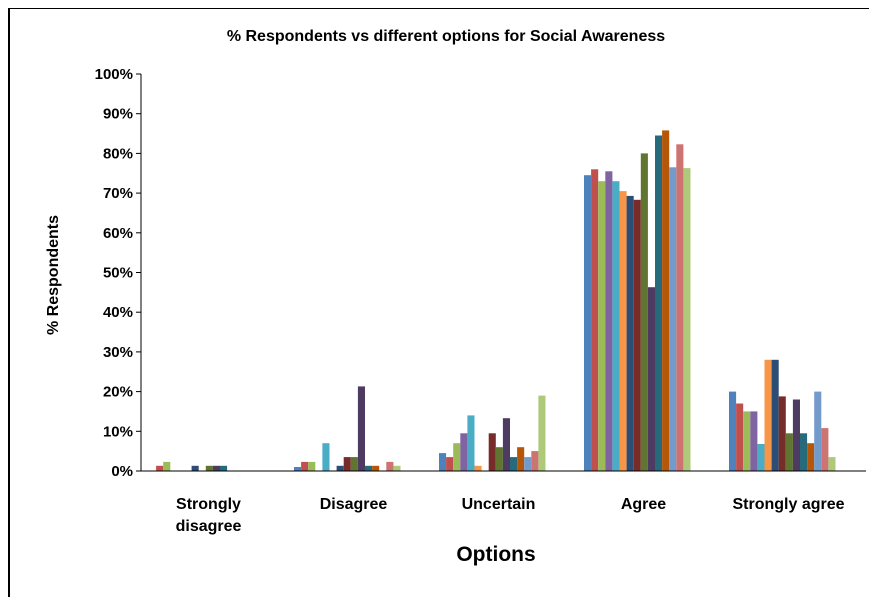  What do you see at coordinates (122, 471) in the screenshot?
I see `y-tick-label: 0%` at bounding box center [122, 471].